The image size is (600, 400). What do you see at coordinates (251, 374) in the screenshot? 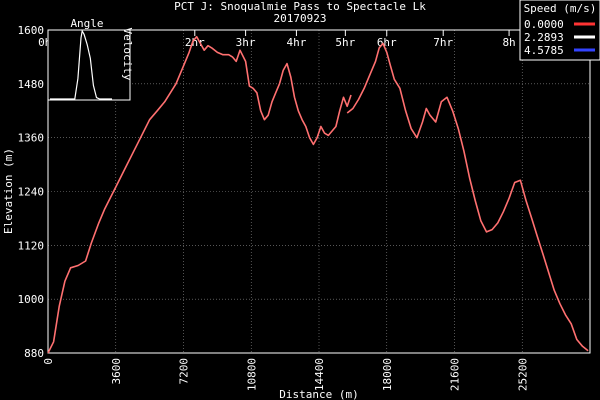
I see `x-tick-label: 10800` at bounding box center [251, 374].